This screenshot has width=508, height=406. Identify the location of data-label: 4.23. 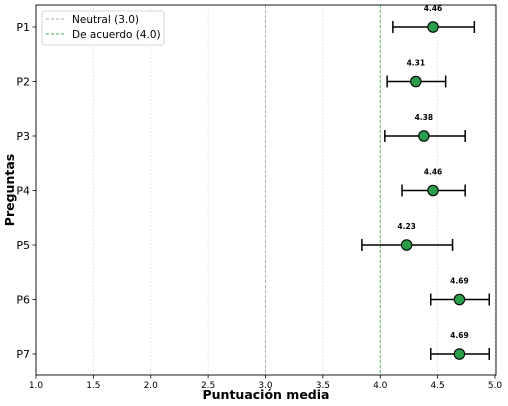
(406, 226).